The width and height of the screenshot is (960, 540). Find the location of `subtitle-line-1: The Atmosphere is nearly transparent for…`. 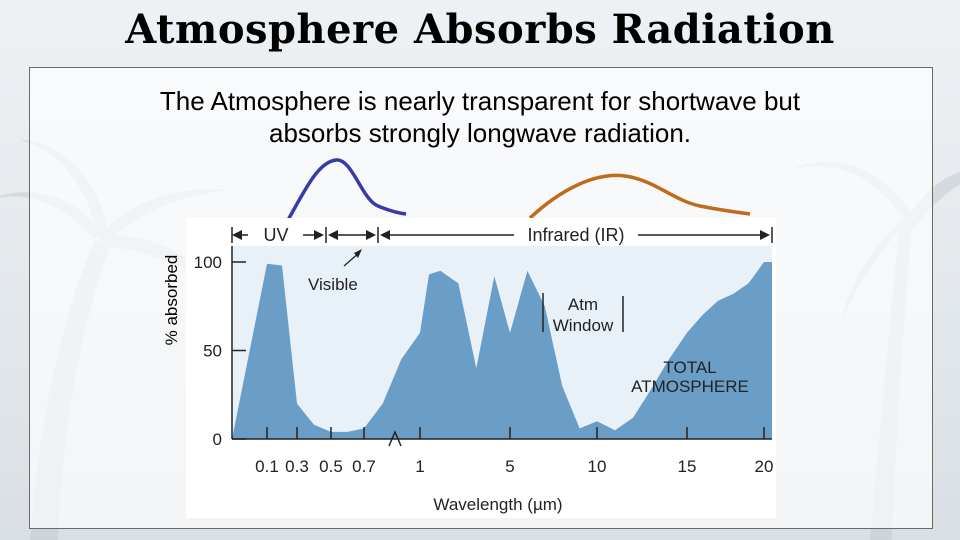

subtitle-line-1: The Atmosphere is nearly transparent for… is located at coordinates (480, 101).